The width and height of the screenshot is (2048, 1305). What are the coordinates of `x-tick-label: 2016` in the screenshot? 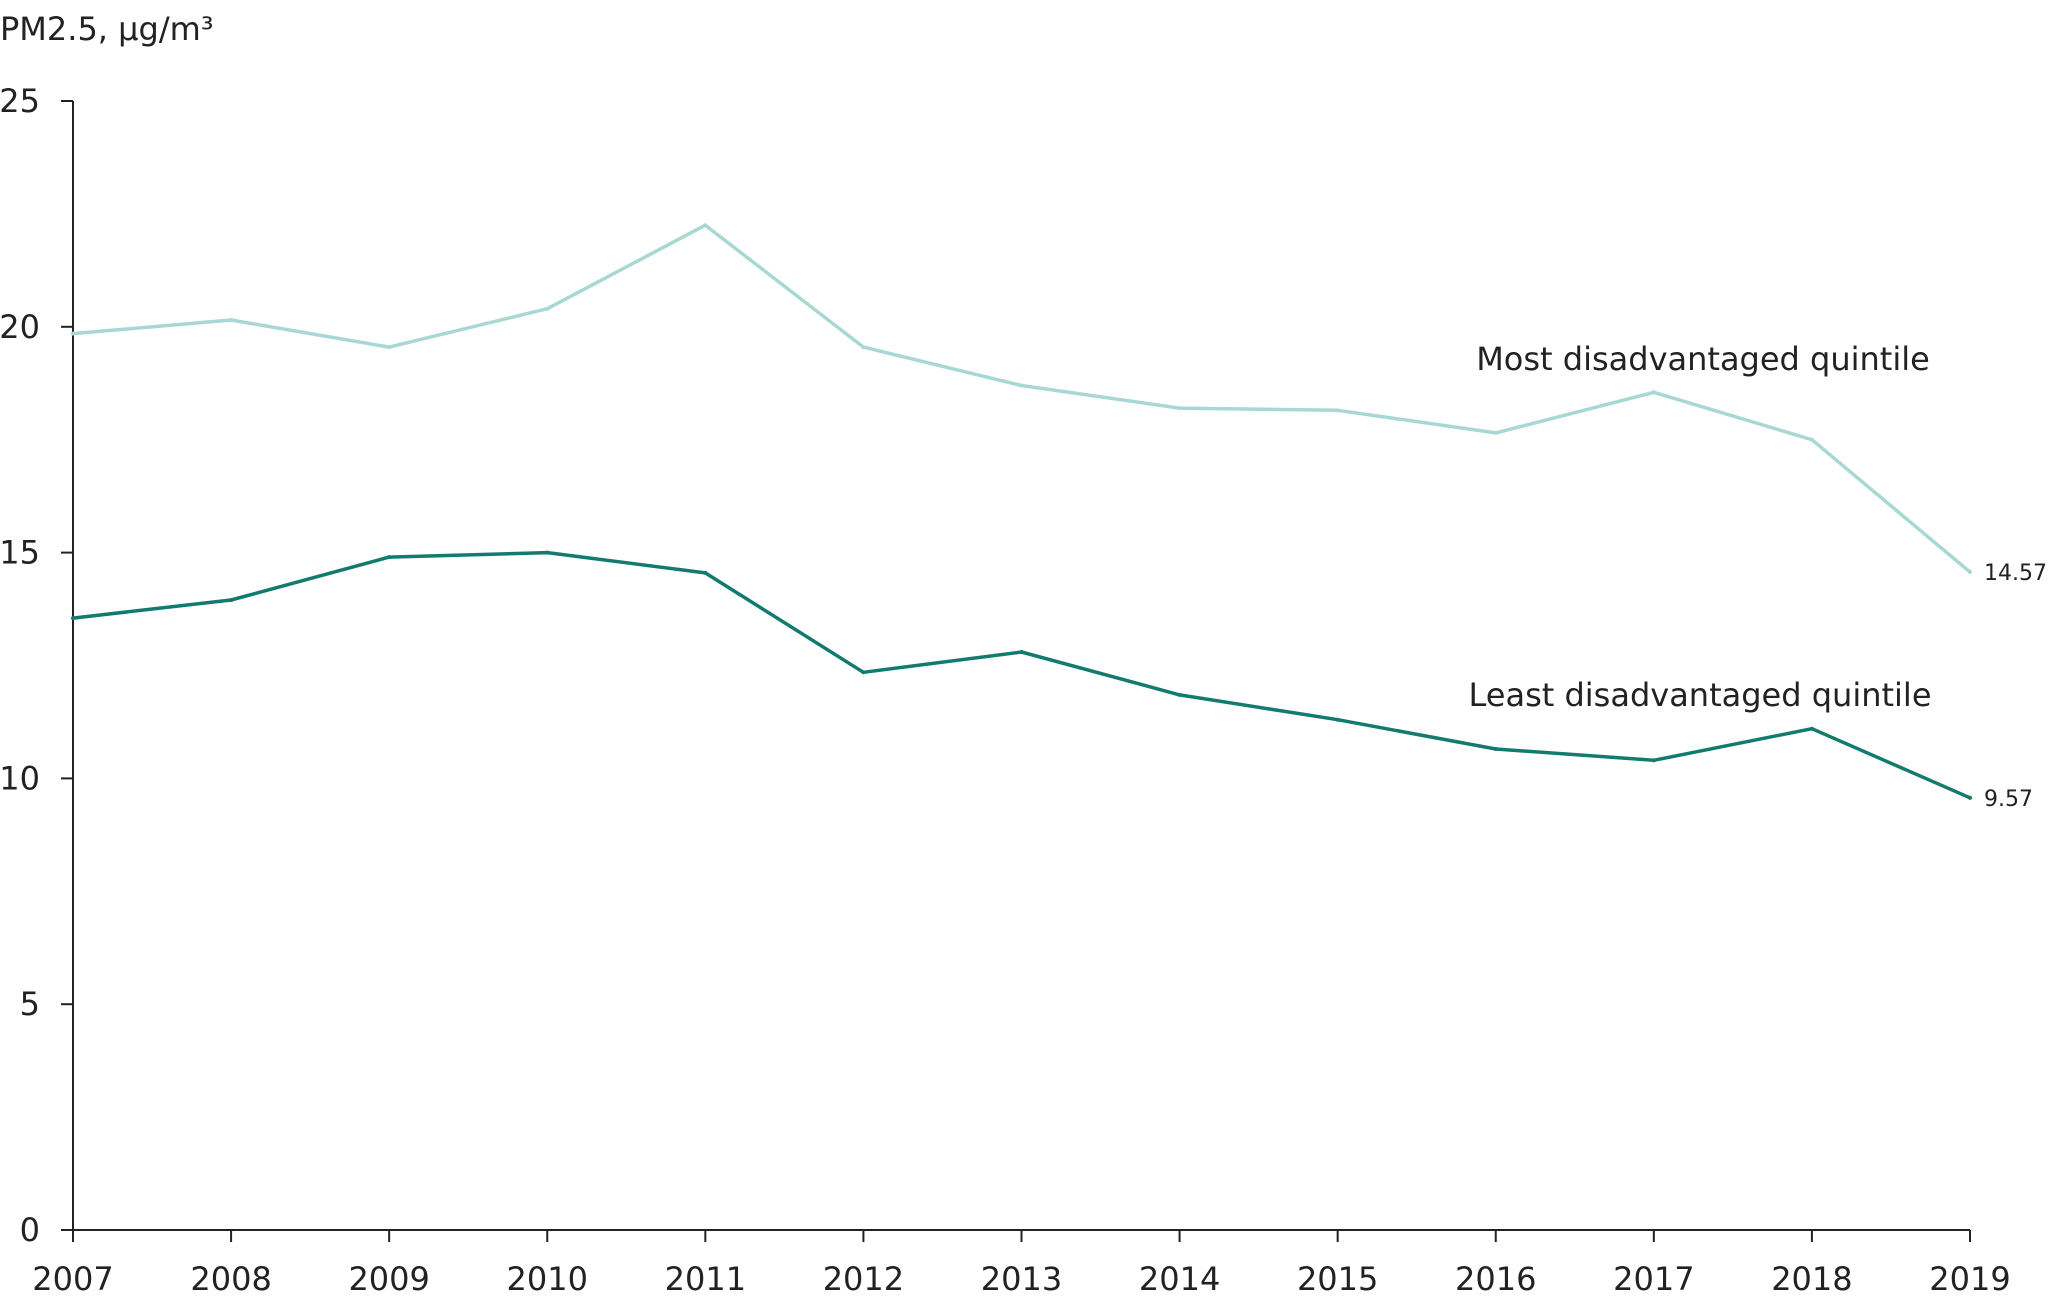 It's located at (1495, 1279).